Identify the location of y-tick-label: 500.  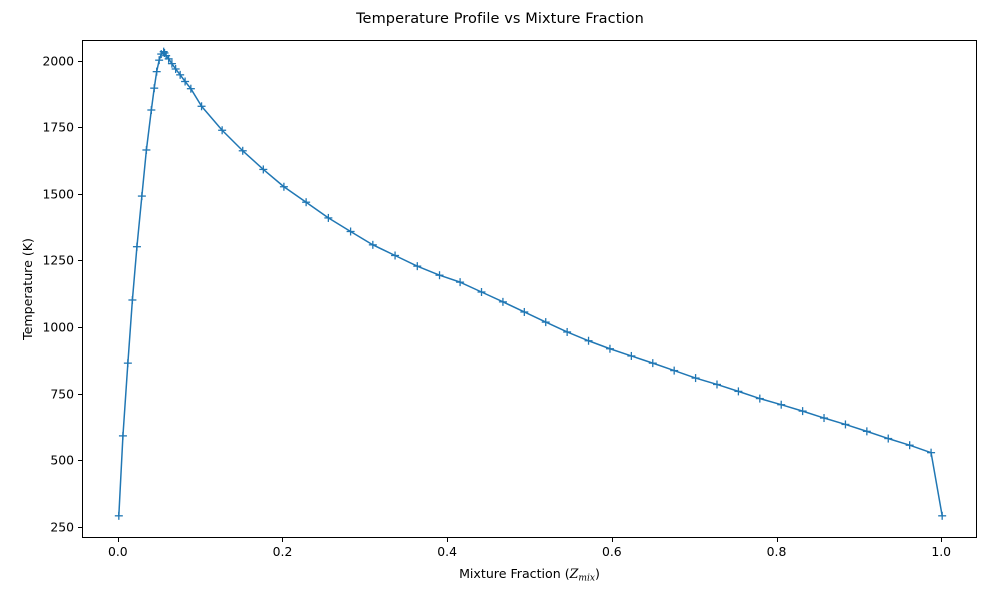
(62, 460).